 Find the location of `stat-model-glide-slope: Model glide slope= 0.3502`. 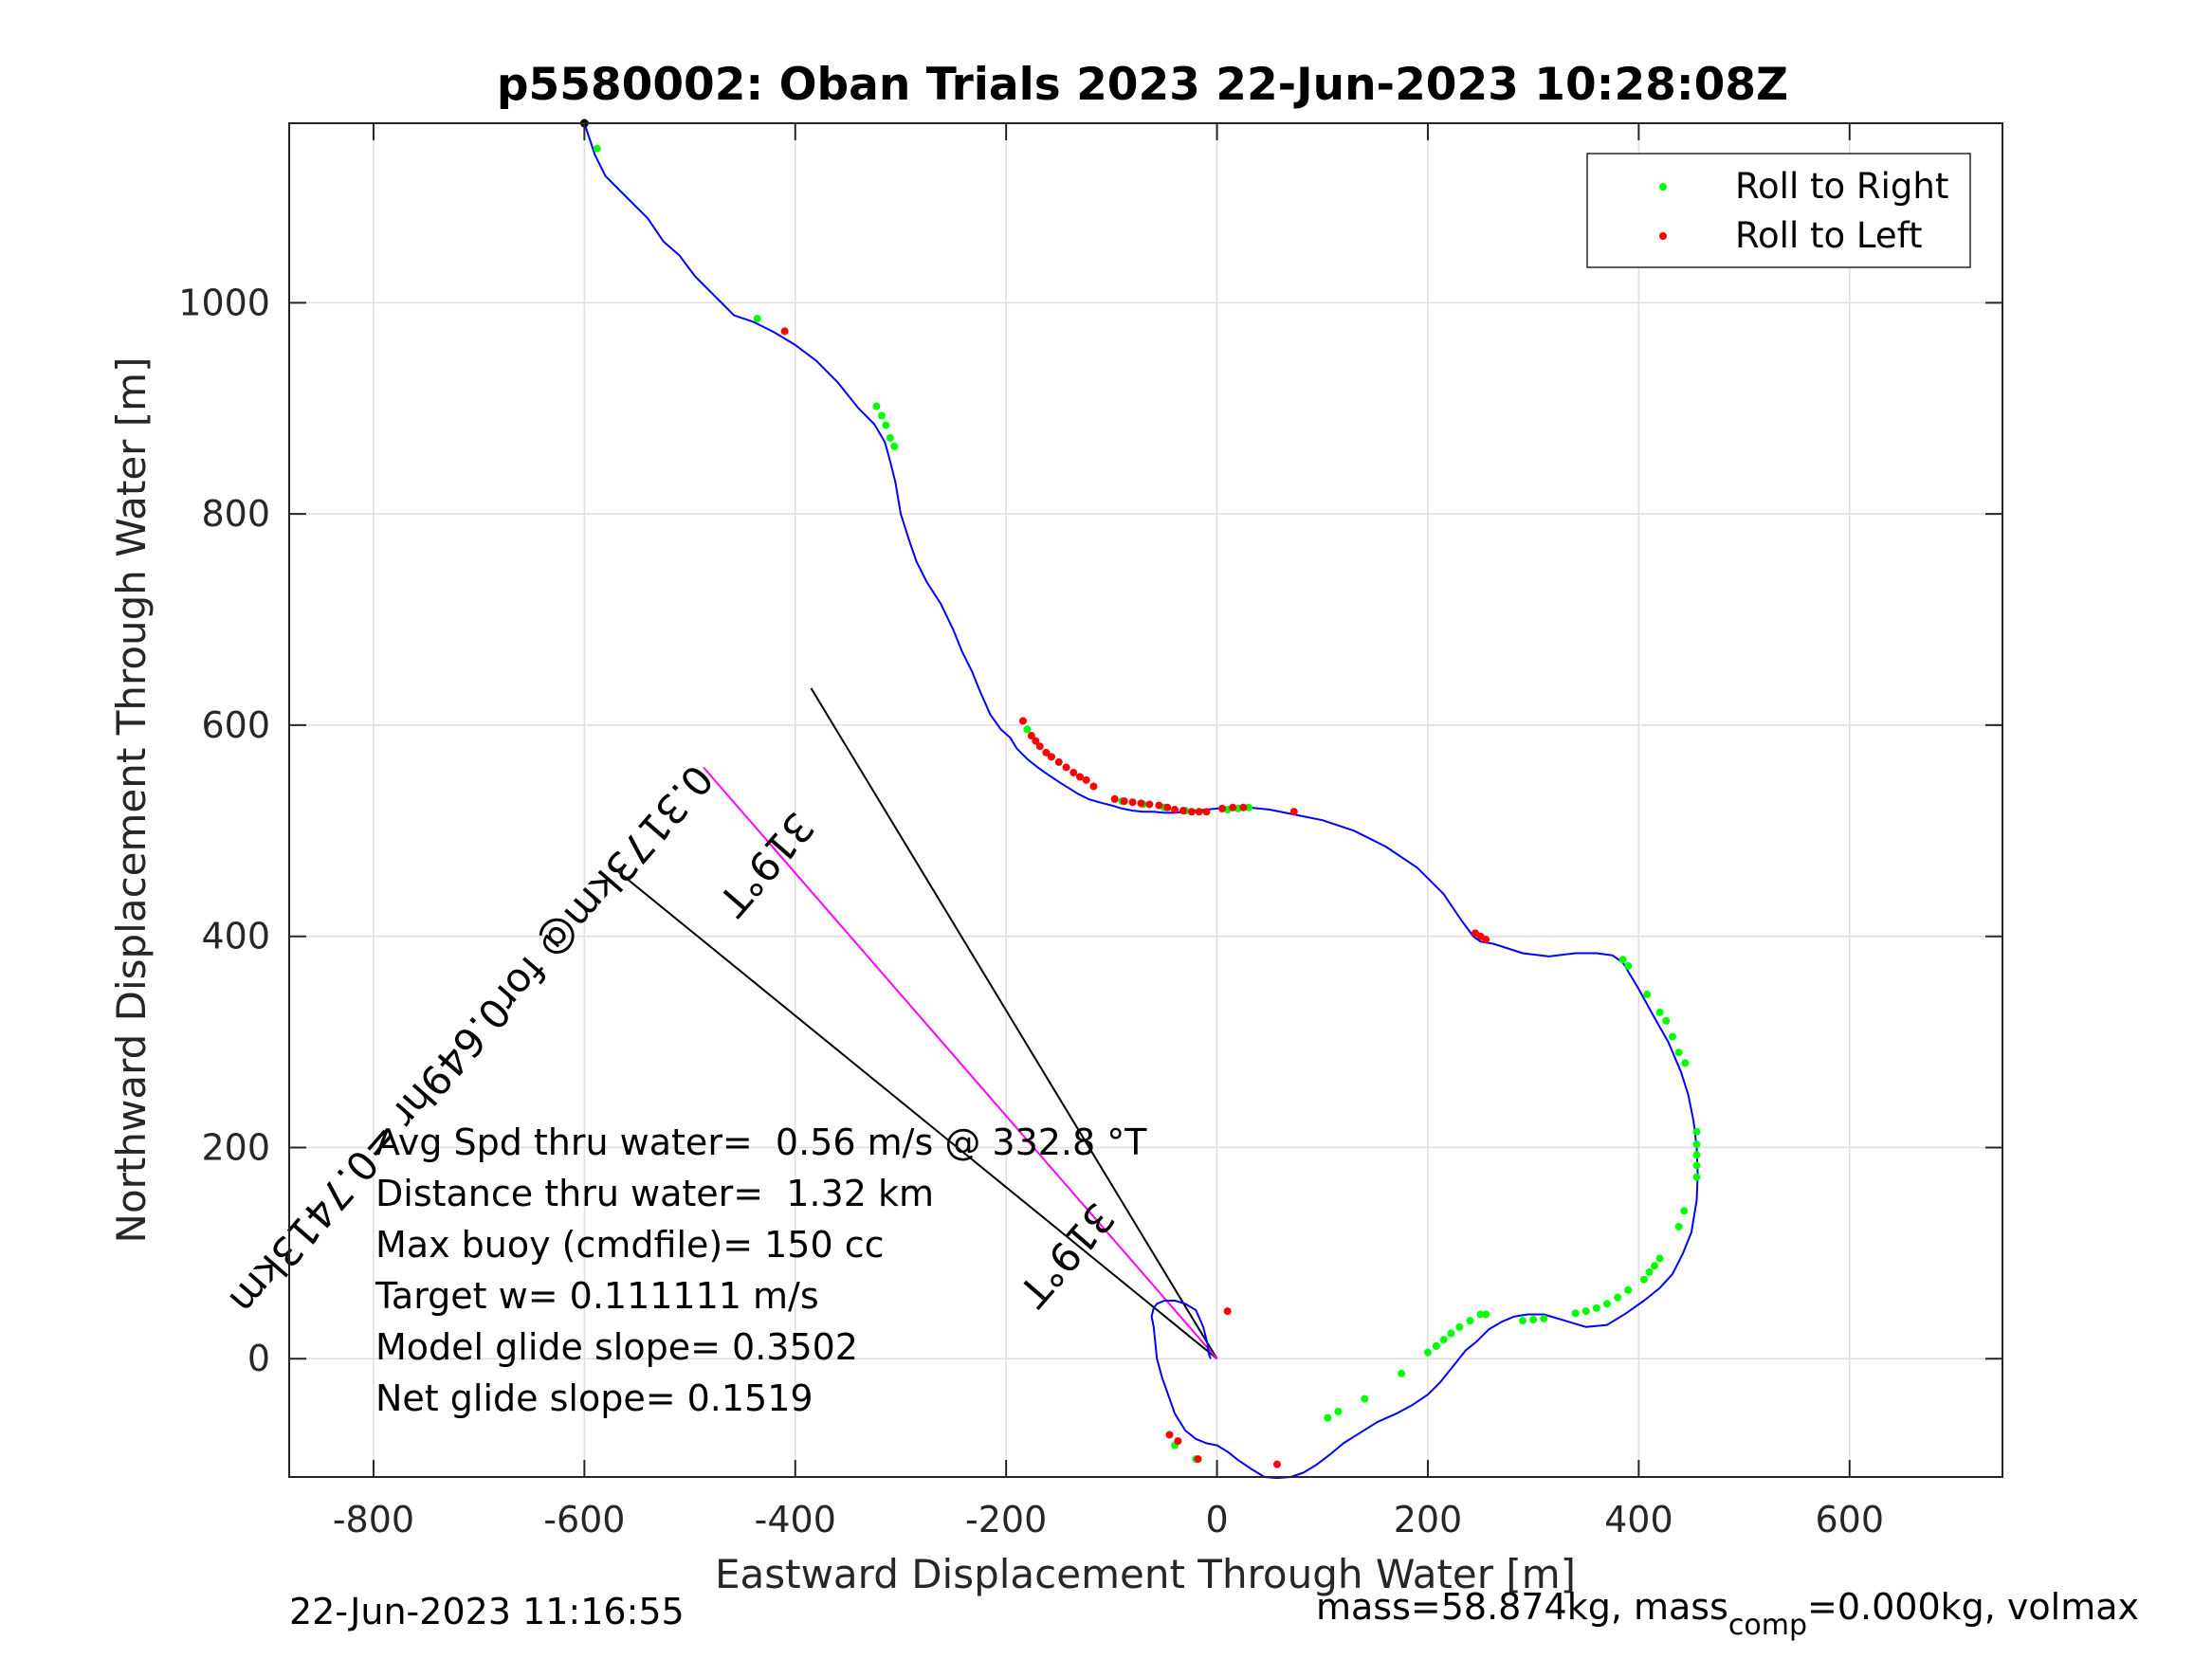

stat-model-glide-slope: Model glide slope= 0.3502 is located at coordinates (616, 1347).